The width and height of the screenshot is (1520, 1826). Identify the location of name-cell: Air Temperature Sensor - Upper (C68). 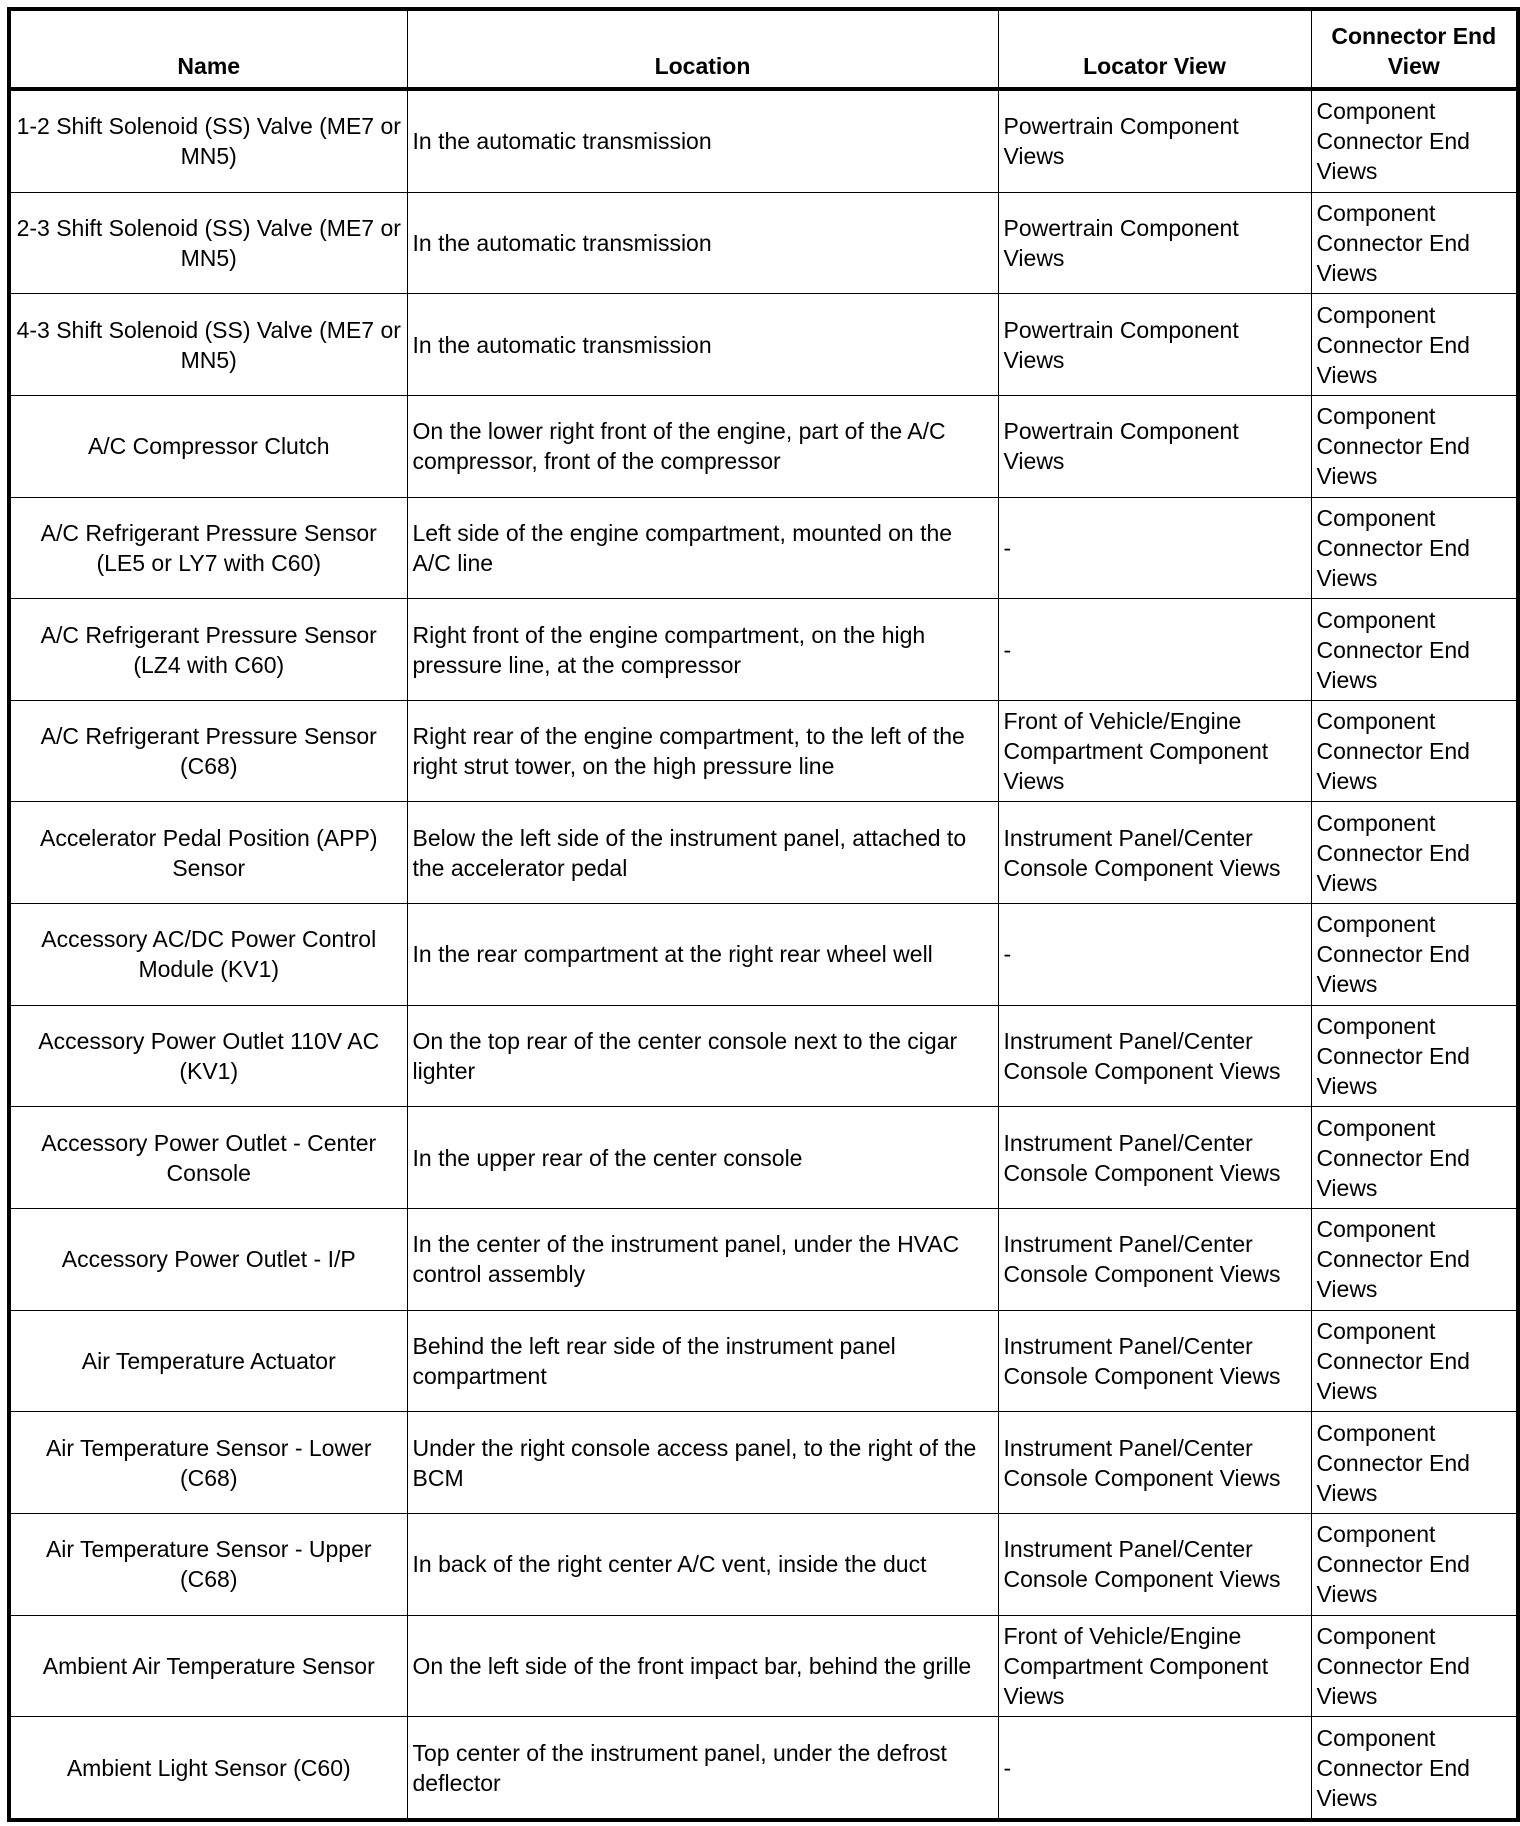
(208, 1564).